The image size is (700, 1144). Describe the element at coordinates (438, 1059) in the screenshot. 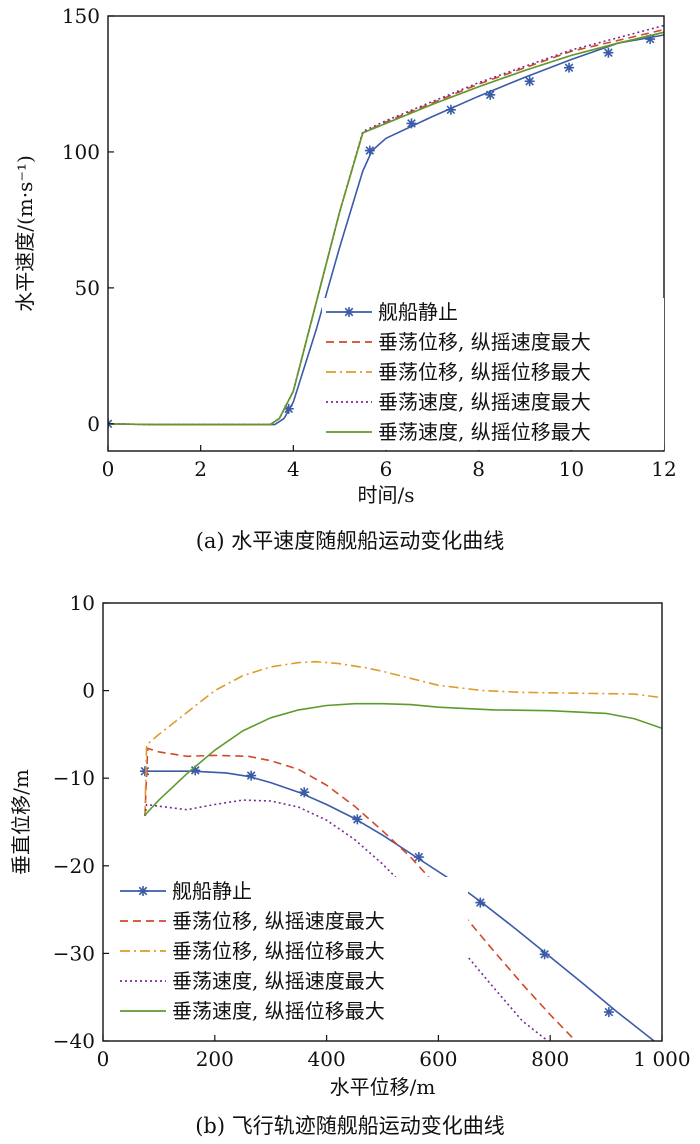

I see `x-tick-label: 600` at that location.